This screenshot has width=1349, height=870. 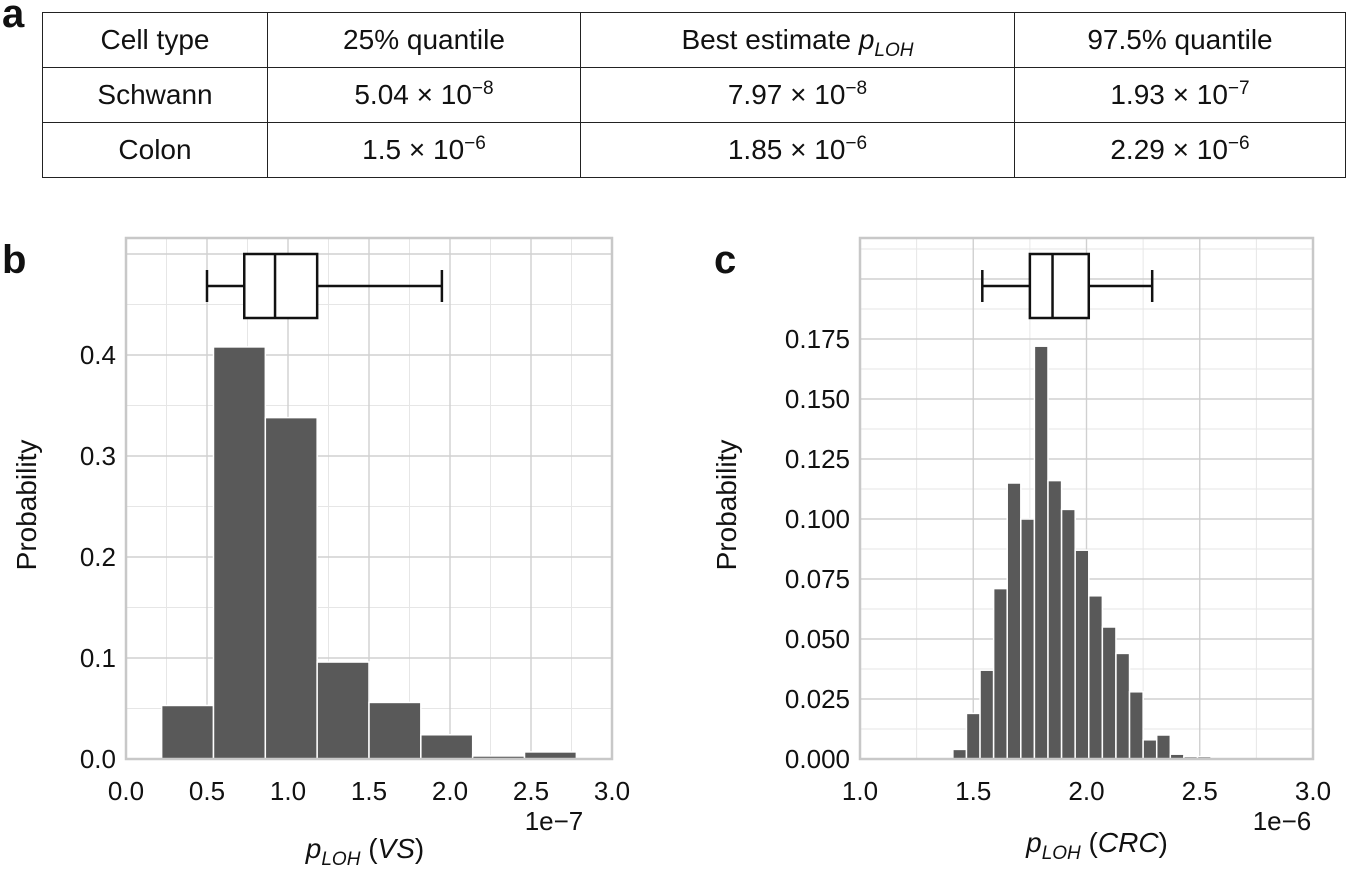 I want to click on row-label: Colon, so click(x=155, y=150).